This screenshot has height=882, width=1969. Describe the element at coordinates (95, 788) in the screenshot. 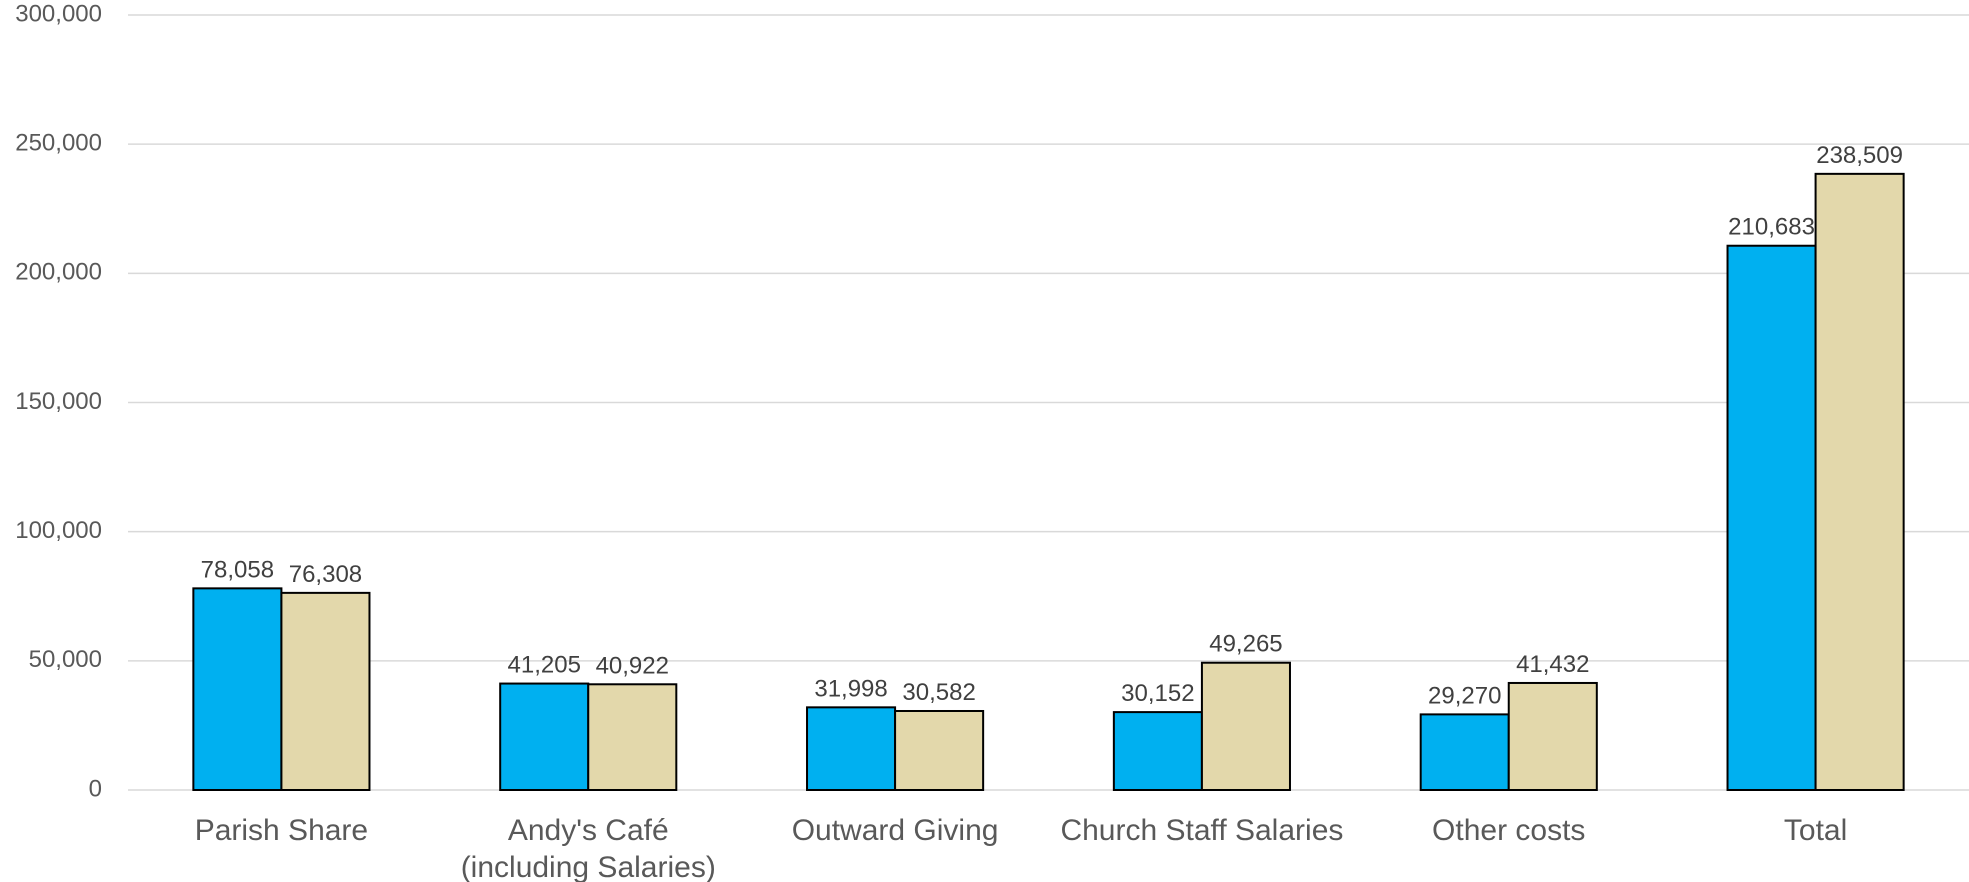

I see `y-tick-label: 0` at that location.